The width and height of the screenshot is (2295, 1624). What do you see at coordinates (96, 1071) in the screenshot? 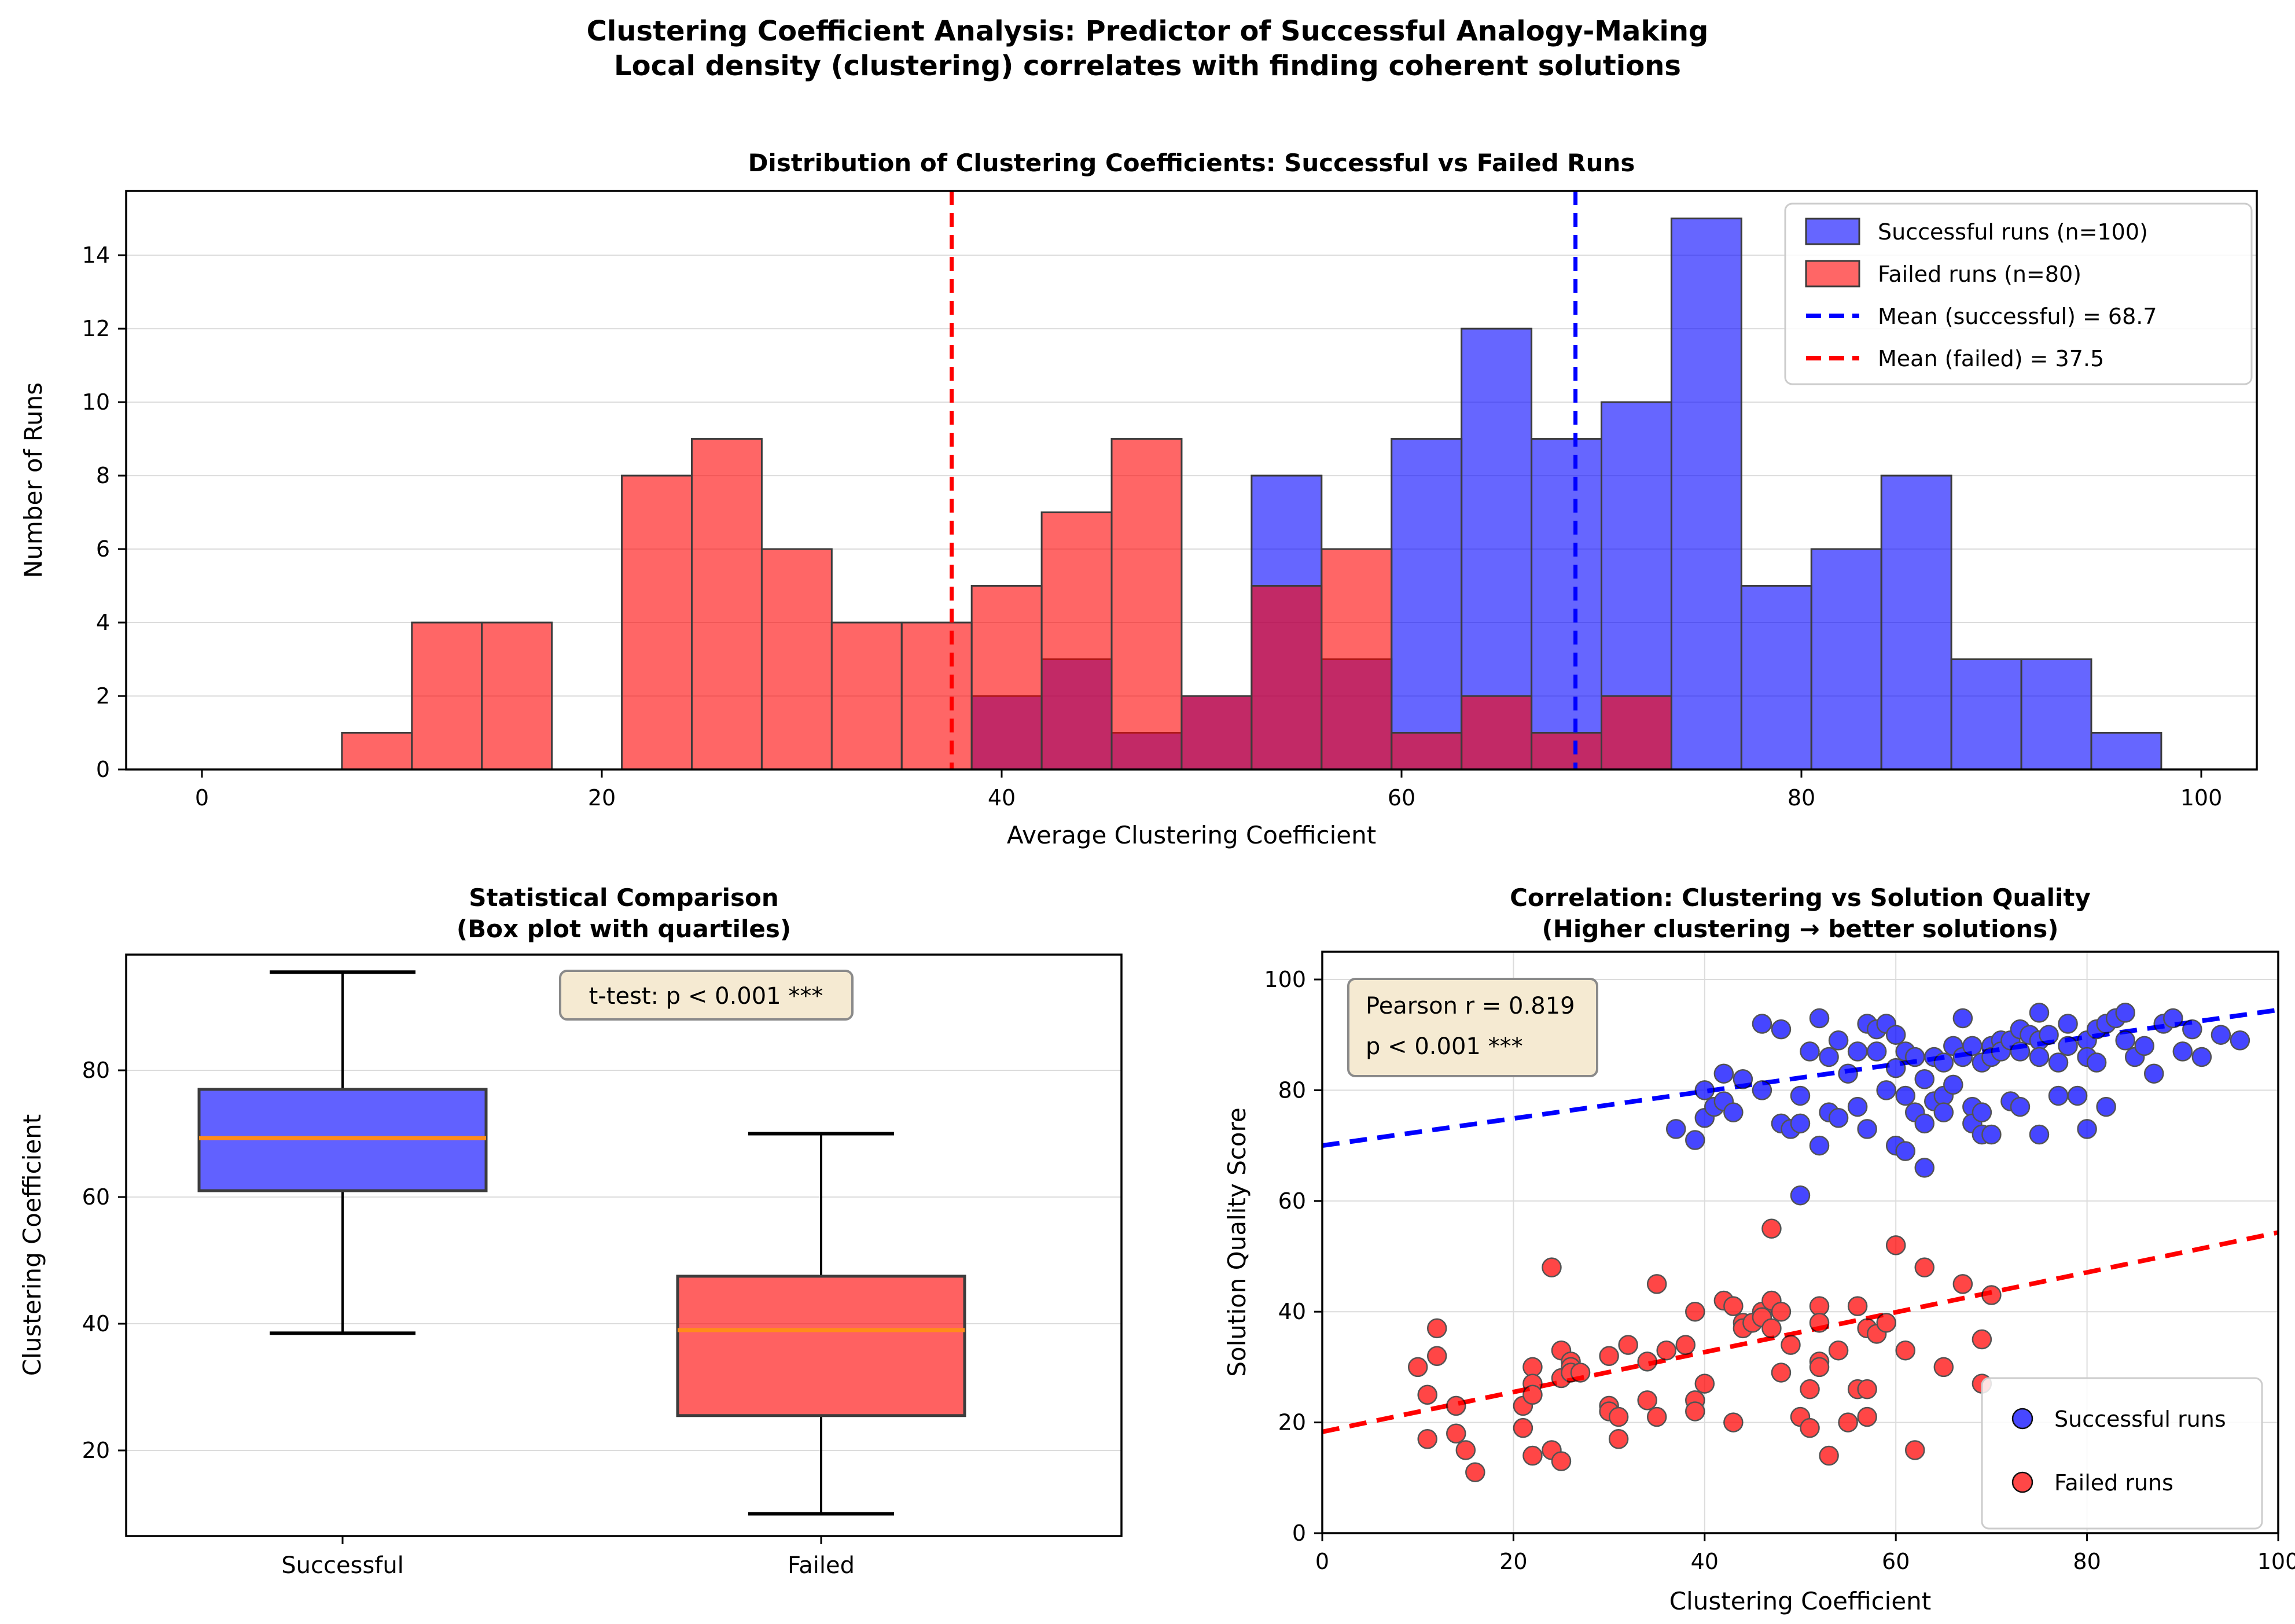
I see `y-tick-label: 80` at bounding box center [96, 1071].